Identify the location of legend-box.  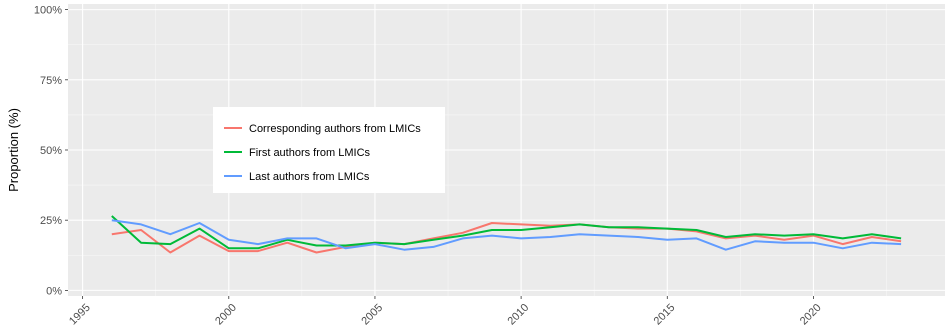
(329, 150).